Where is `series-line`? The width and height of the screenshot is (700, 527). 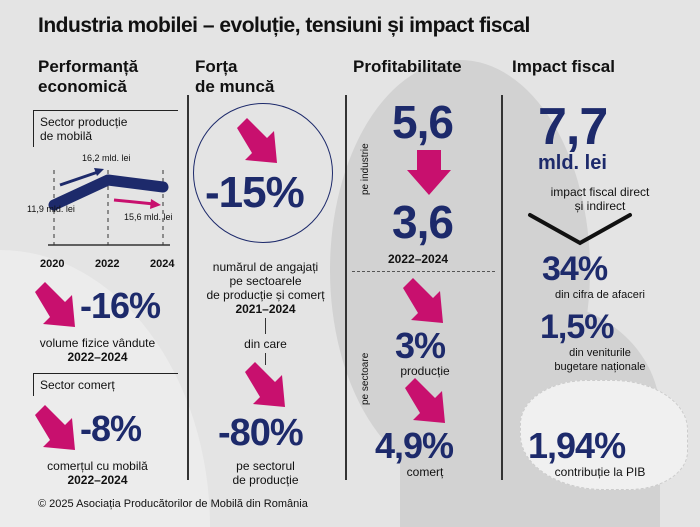
series-line is located at coordinates (108, 192).